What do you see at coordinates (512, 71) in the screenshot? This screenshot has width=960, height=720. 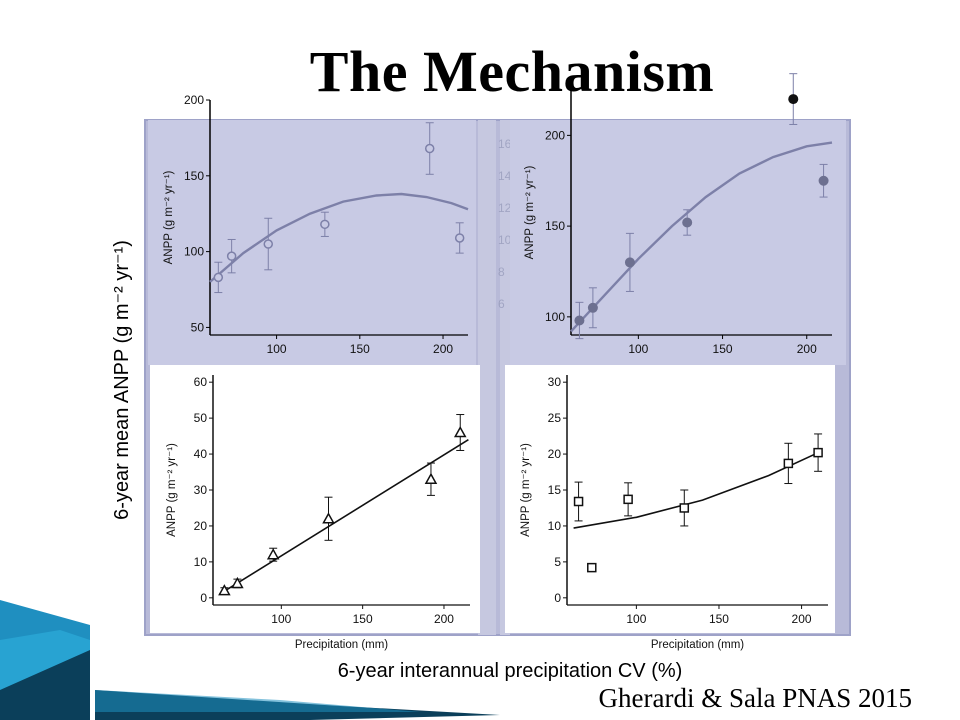 I see `slide-title: The Mechanism` at bounding box center [512, 71].